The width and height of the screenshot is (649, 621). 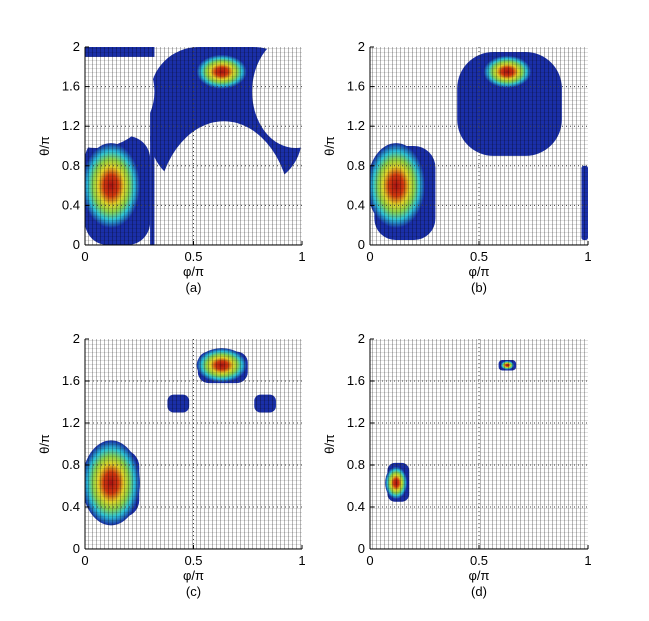 I want to click on y-tick-label-c: 0, so click(x=76, y=548).